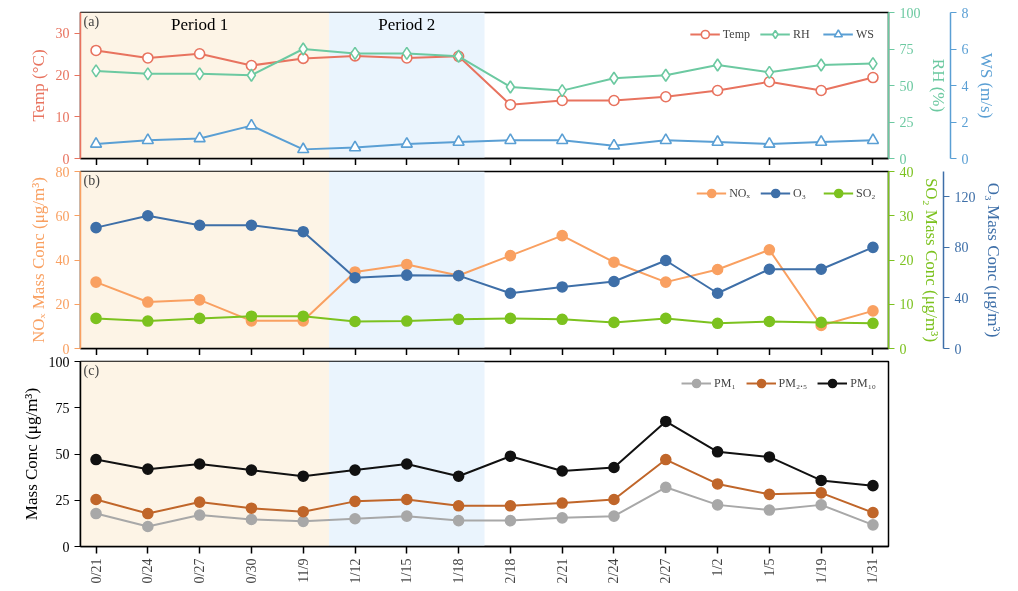  What do you see at coordinates (303, 570) in the screenshot?
I see `x-tick-label: 11/9` at bounding box center [303, 570].